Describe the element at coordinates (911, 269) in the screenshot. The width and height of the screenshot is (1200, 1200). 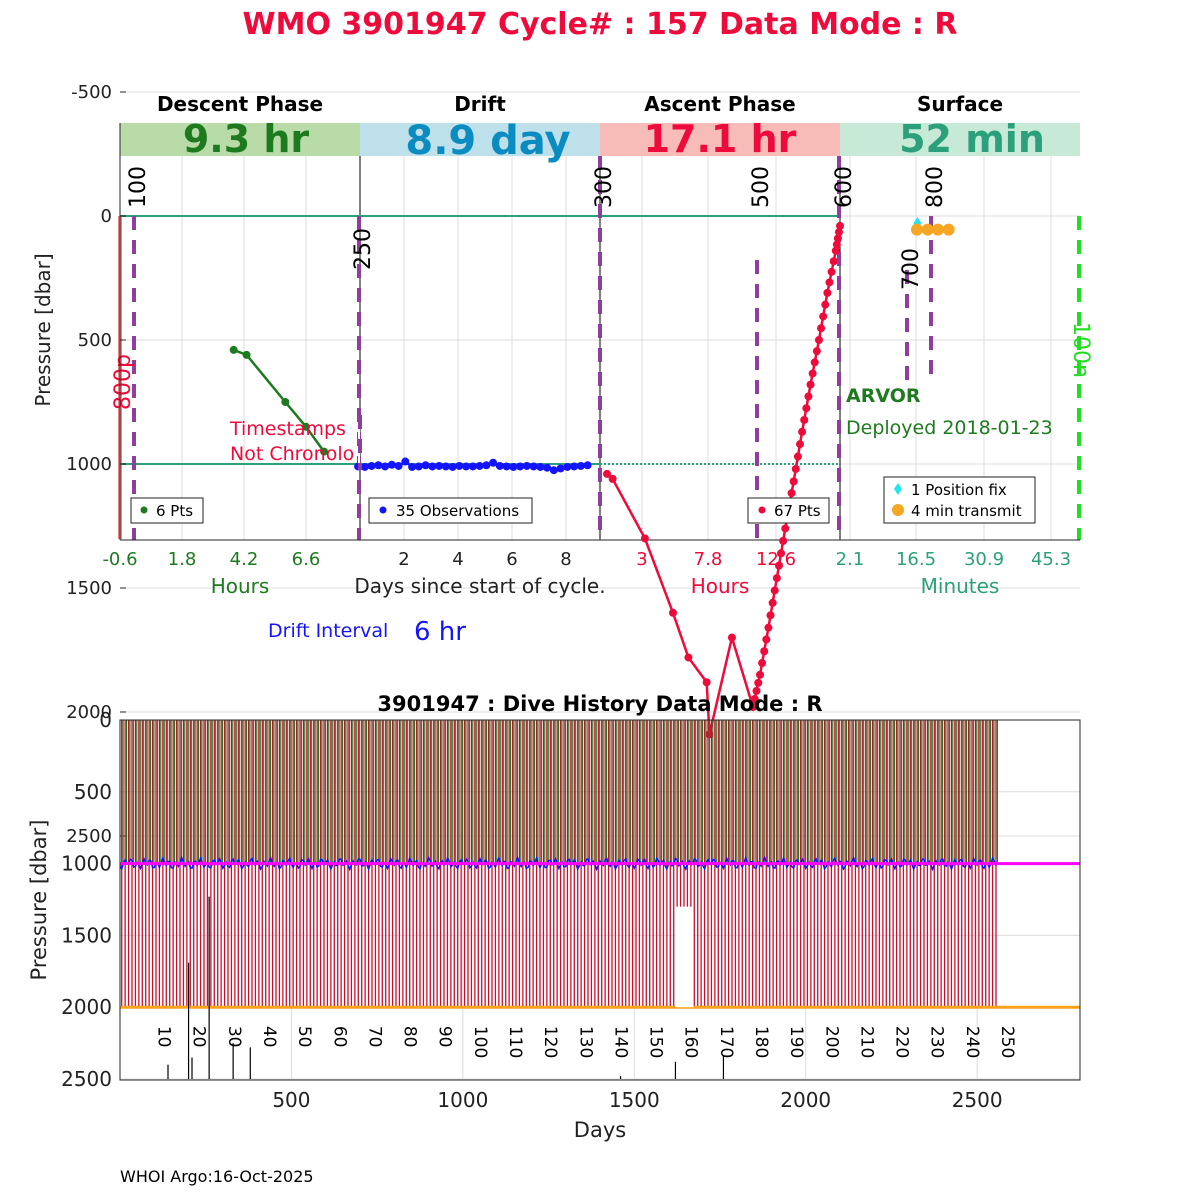
I see `marker-label-700: 700` at that location.